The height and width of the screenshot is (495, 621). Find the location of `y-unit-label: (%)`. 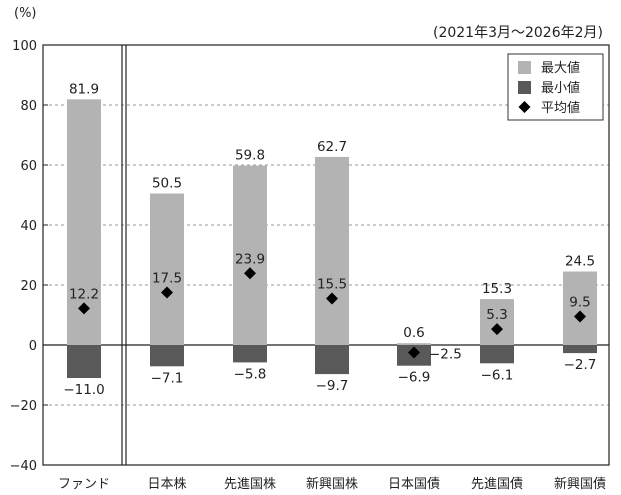

y-unit-label: (%) is located at coordinates (25, 13).